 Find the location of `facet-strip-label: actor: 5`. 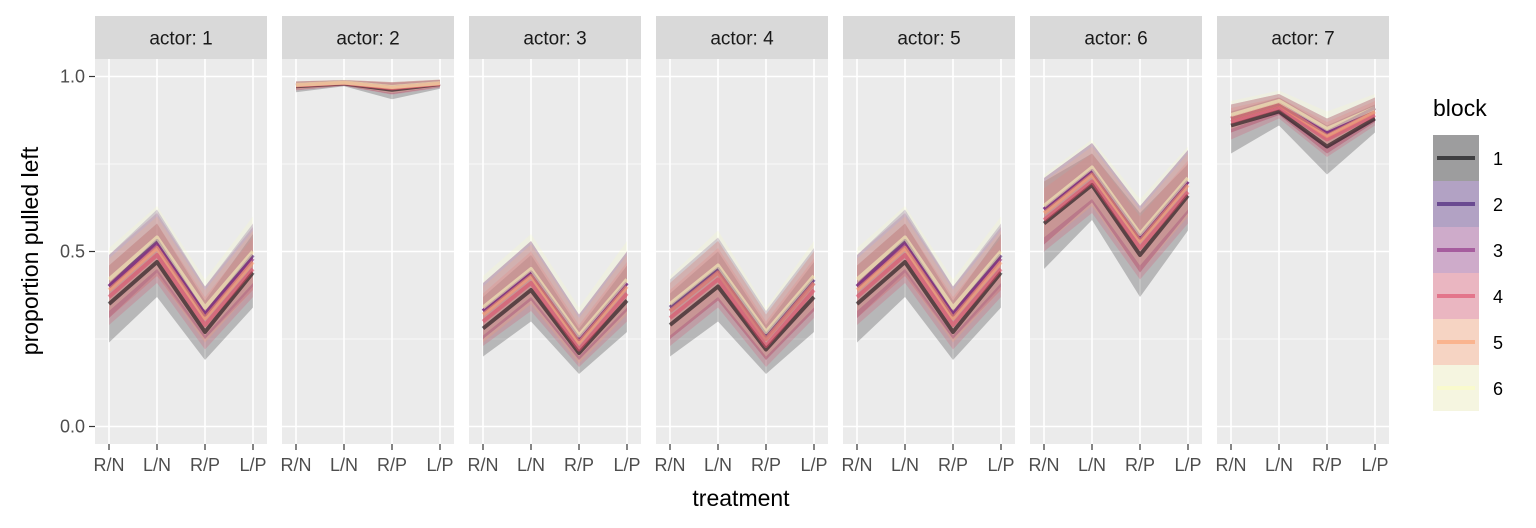

facet-strip-label: actor: 5 is located at coordinates (928, 39).